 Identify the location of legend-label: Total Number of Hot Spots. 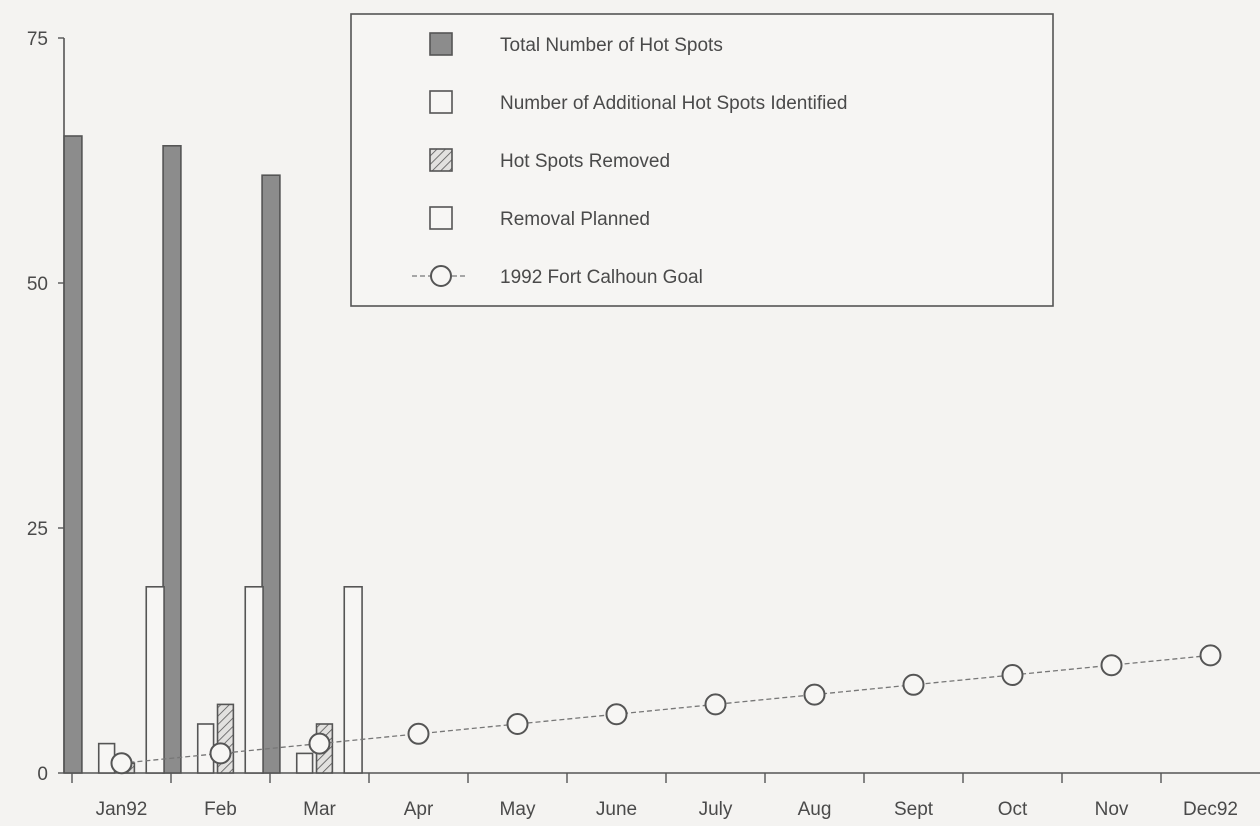
(611, 45).